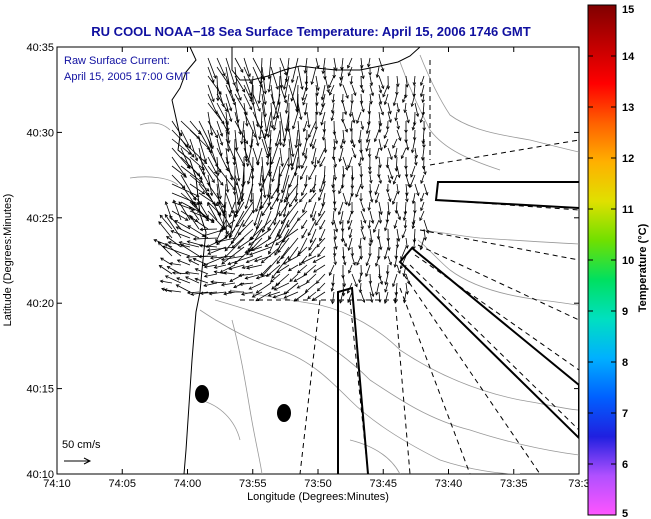 This screenshot has height=519, width=651. What do you see at coordinates (611, 261) in the screenshot?
I see `colorbar-ticks: 15 14 13 12 11 10 9 8 7 6 5` at bounding box center [611, 261].